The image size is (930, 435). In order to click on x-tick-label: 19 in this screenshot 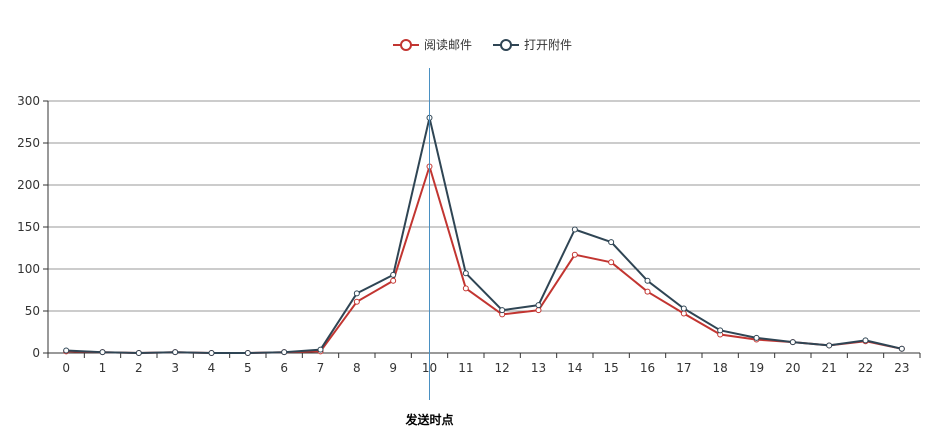, I will do `click(756, 368)`.